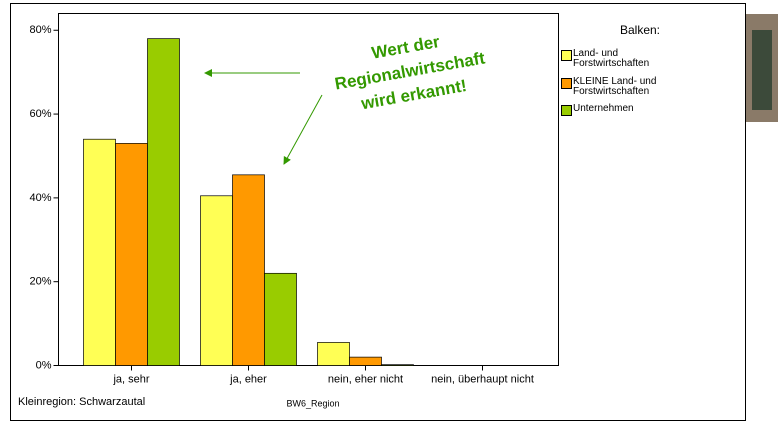 The image size is (778, 424). Describe the element at coordinates (640, 30) in the screenshot. I see `legend-title: Balken:` at that location.